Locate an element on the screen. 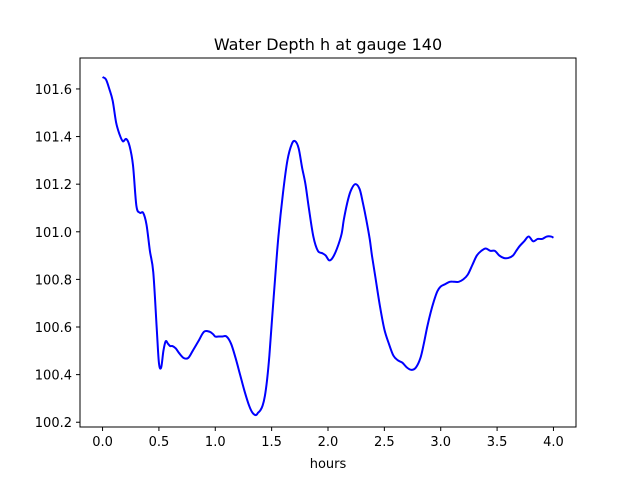 Image resolution: width=640 pixels, height=480 pixels. x-axis: 0.0 0.5 1.0 1.5 2.0 2.5 3.0 3.5 4.0 is located at coordinates (328, 438).